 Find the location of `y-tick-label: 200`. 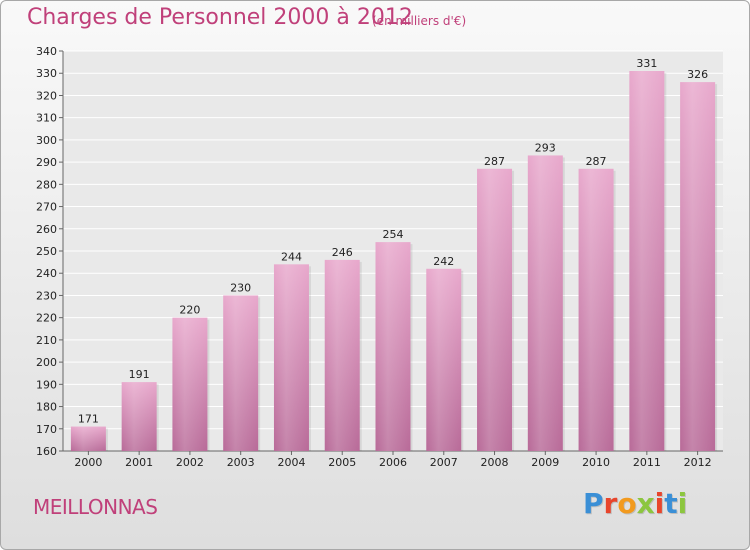

y-tick-label: 200 is located at coordinates (46, 362).